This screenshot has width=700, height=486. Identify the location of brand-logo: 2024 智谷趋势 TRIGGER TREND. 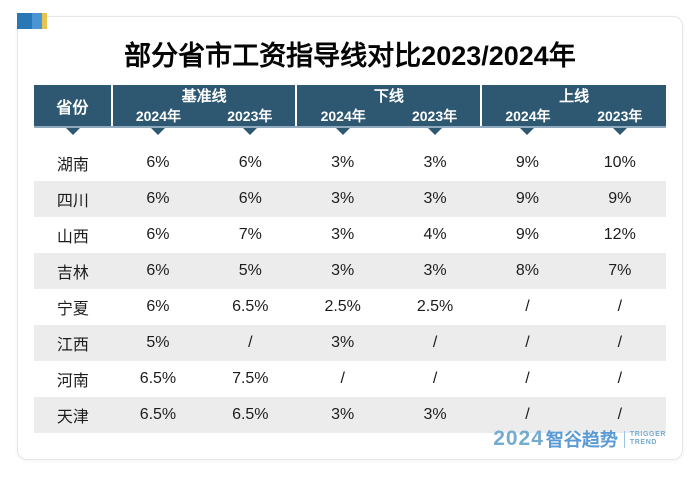
(579, 439).